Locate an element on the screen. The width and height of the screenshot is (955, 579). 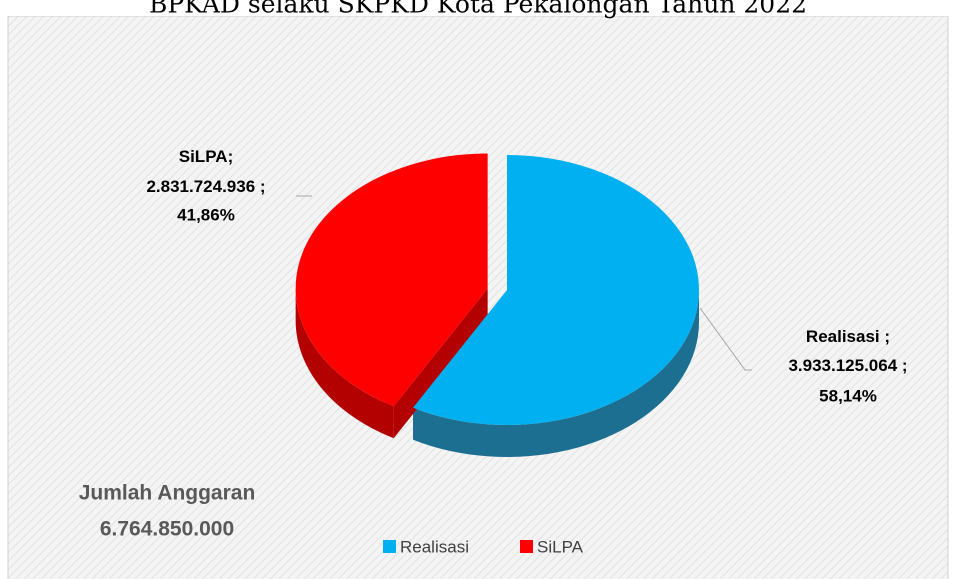
label-value: 2.831.724.936 is located at coordinates (200, 186).